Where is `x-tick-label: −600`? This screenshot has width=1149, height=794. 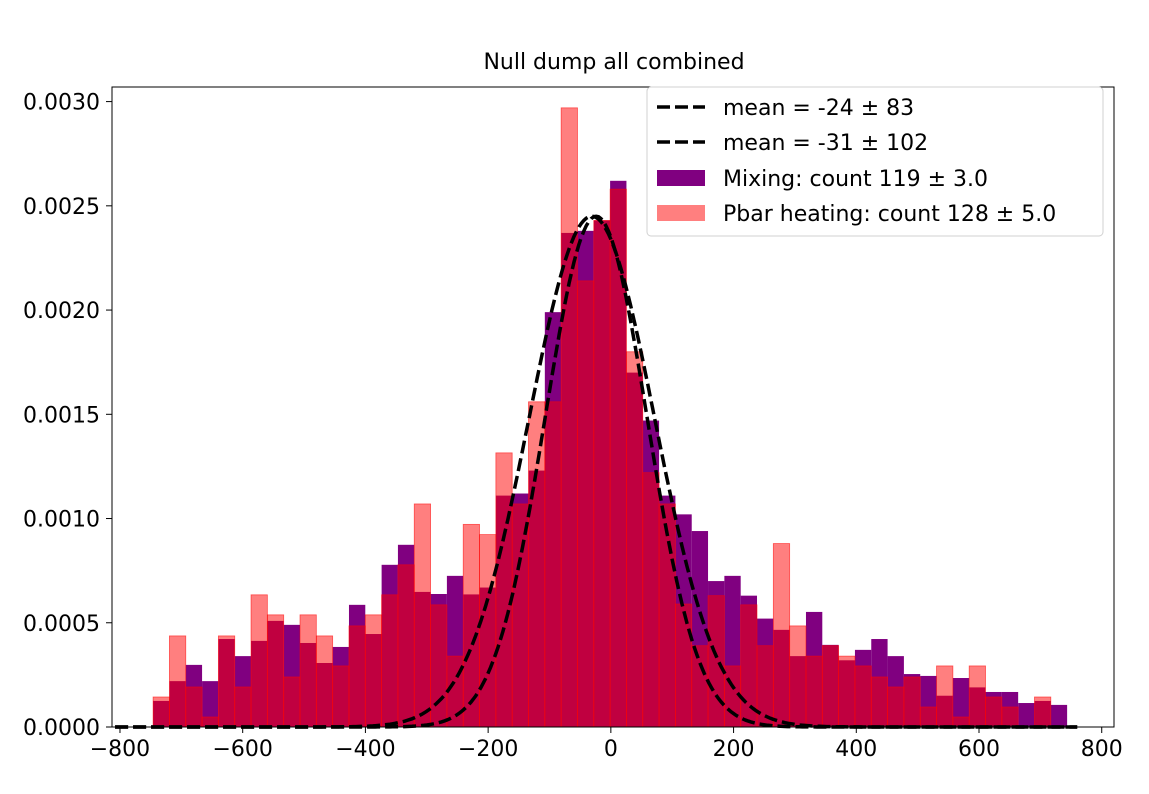 x-tick-label: −600 is located at coordinates (242, 749).